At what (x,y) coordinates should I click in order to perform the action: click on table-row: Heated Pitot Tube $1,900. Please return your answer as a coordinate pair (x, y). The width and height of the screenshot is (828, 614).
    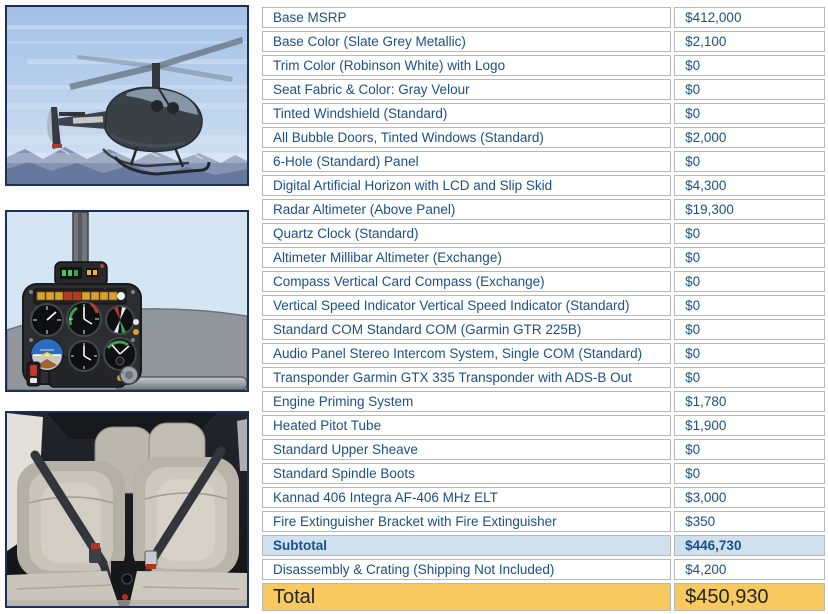
    Looking at the image, I should click on (543, 425).